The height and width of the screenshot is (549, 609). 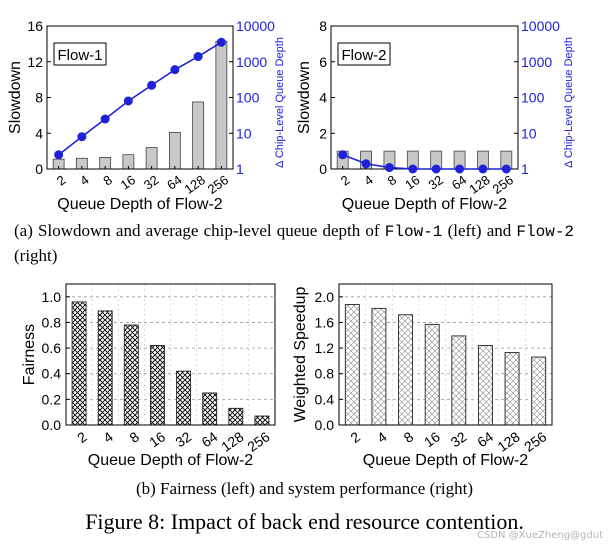 I want to click on watermark: CSDN @XueZheng@gdut, so click(x=539, y=535).